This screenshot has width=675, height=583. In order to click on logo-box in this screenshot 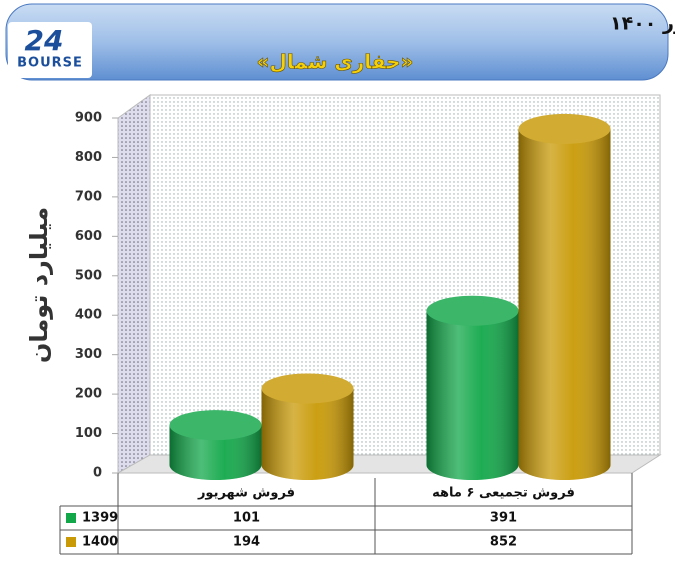, I will do `click(50, 50)`.